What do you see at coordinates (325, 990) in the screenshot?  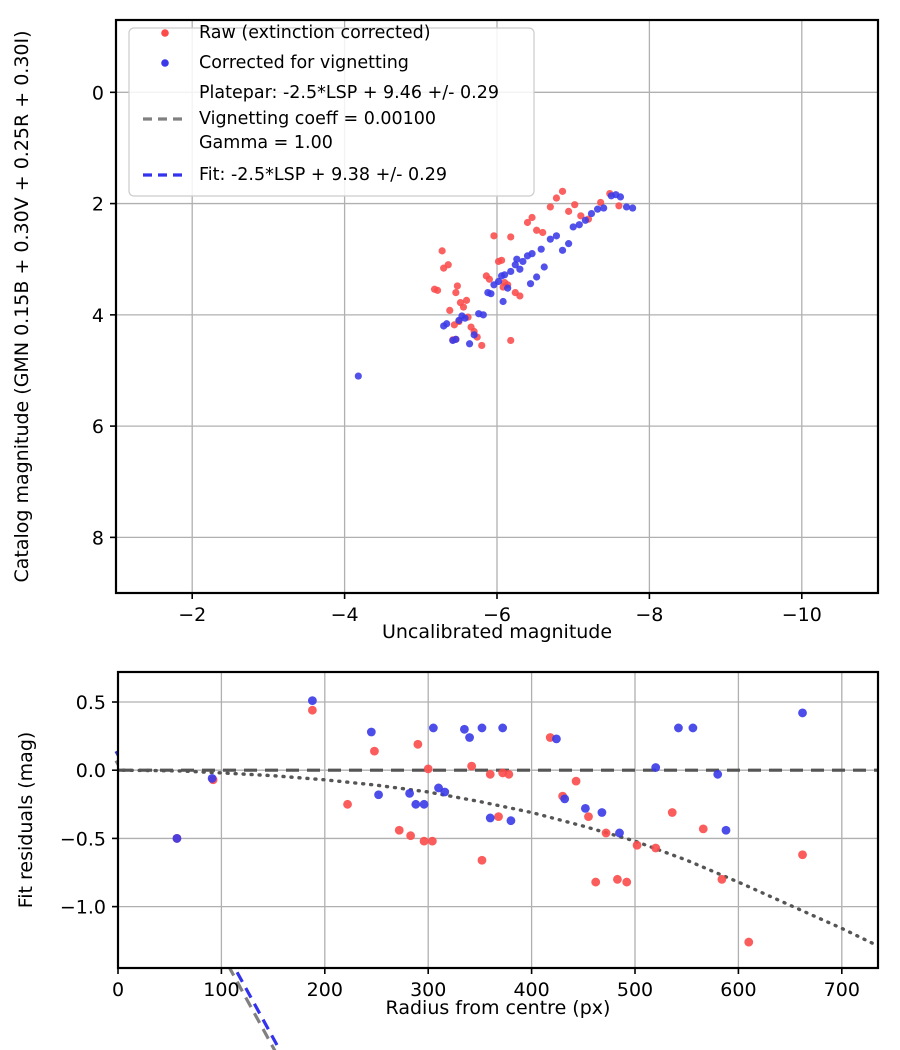 I see `xtick-label-bottom: 200` at bounding box center [325, 990].